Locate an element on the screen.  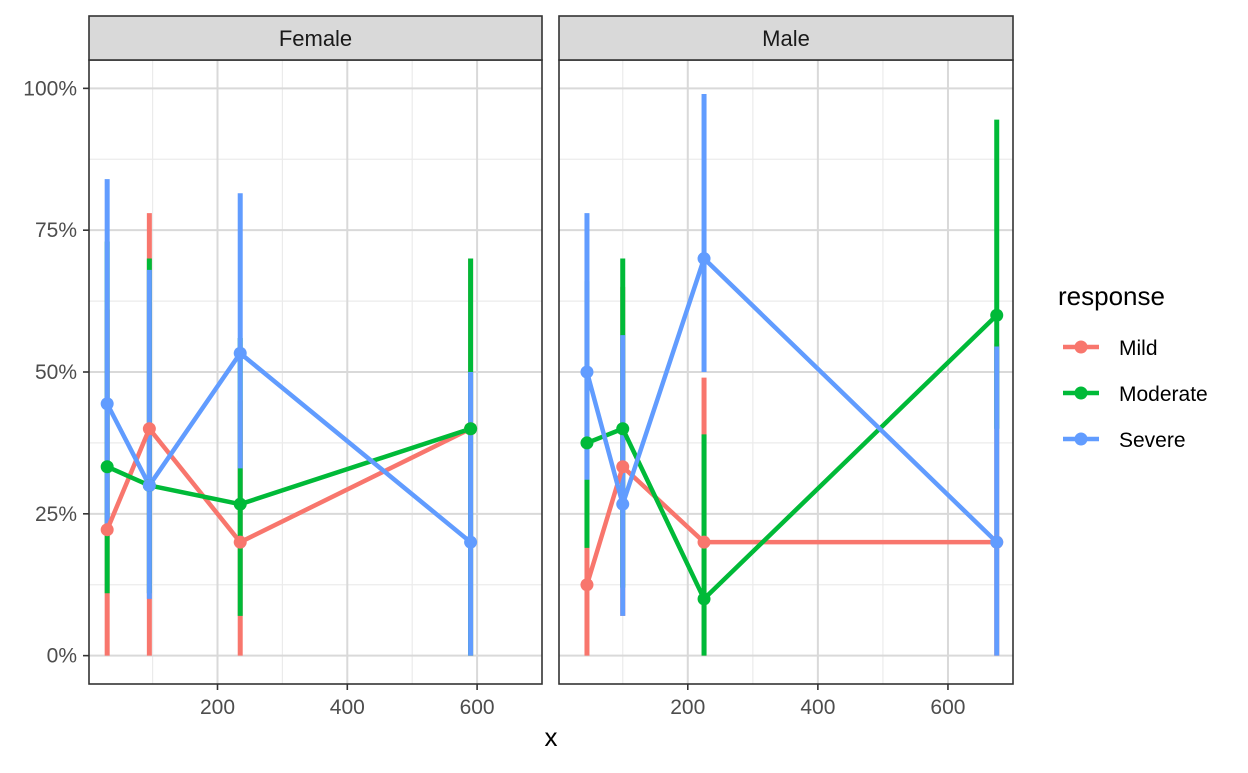
legend: response Mild Moderate Severe is located at coordinates (1133, 366).